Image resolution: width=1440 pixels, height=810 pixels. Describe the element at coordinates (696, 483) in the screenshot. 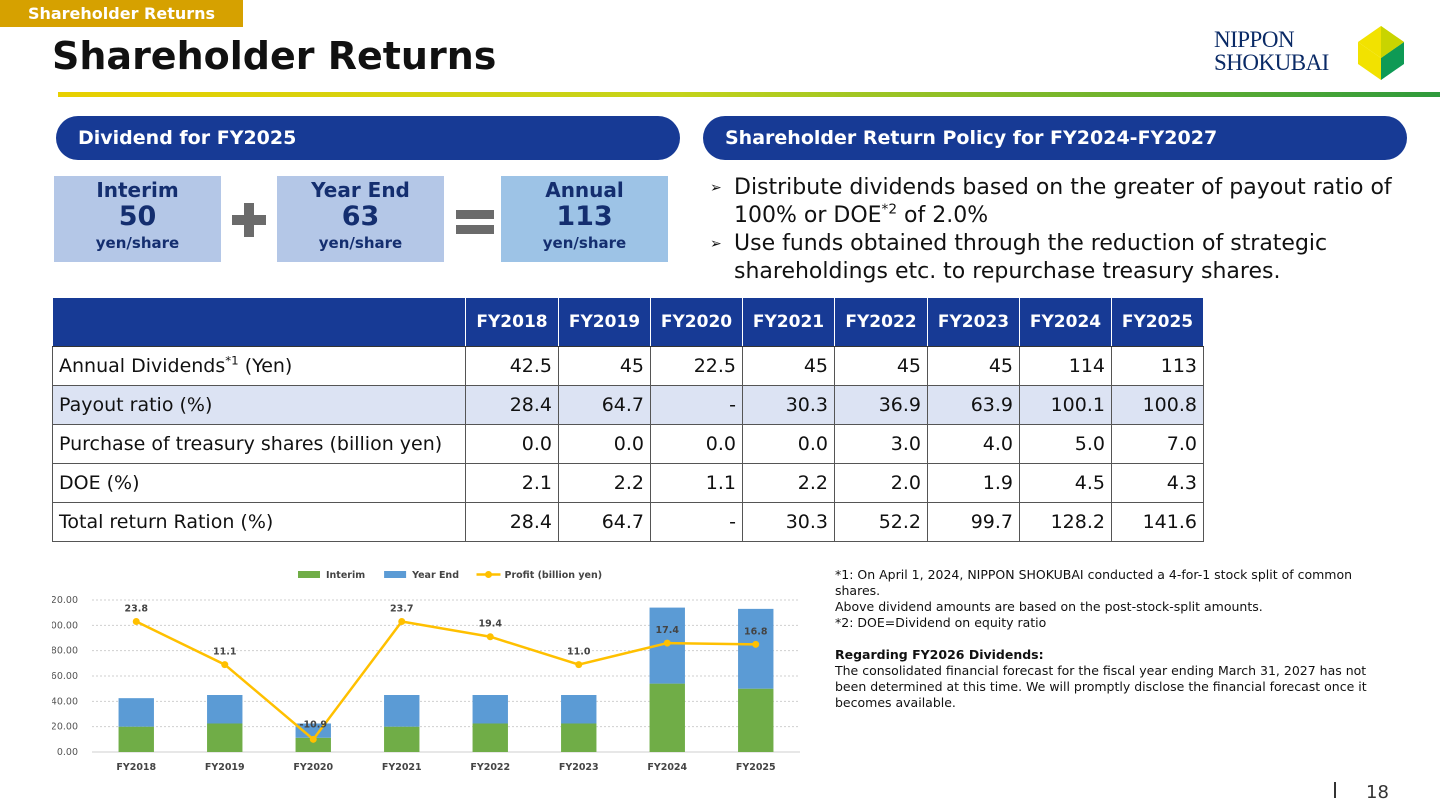

I see `table-cell: 1.1` at that location.